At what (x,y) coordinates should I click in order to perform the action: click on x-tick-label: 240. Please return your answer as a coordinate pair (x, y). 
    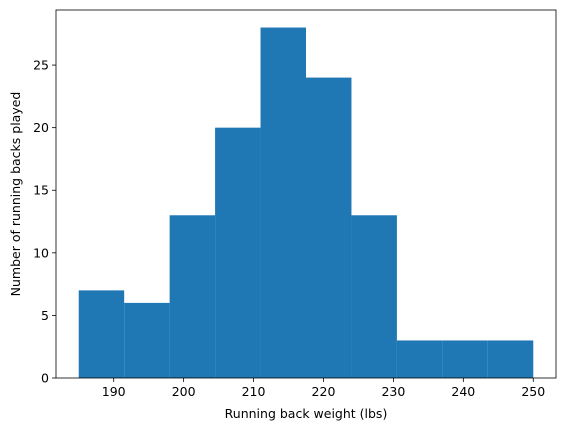
    Looking at the image, I should click on (463, 391).